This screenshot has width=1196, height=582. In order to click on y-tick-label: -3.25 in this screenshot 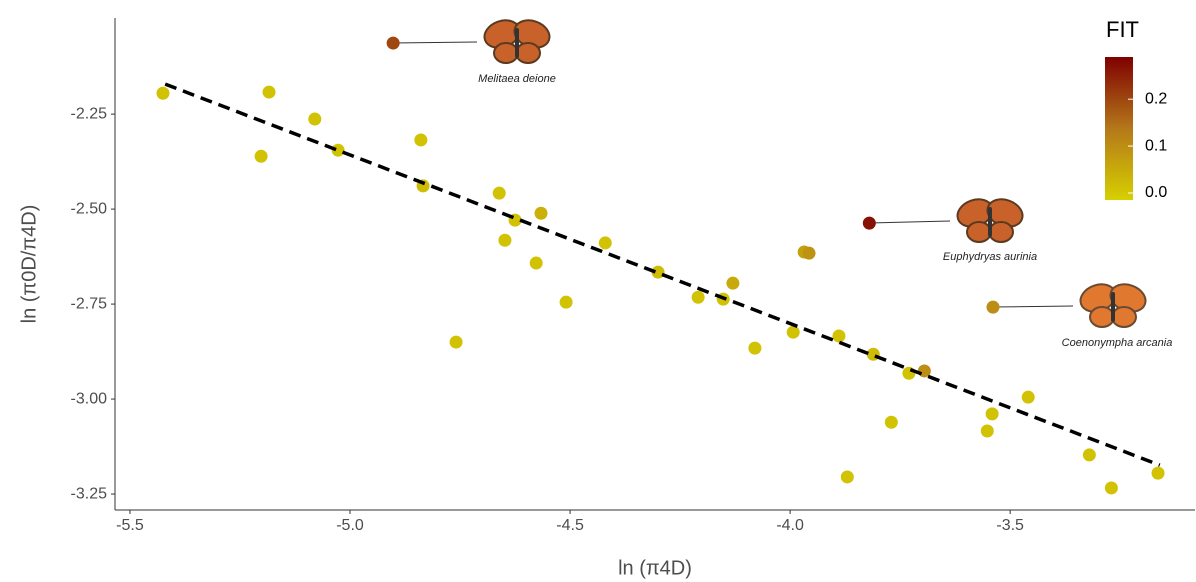, I will do `click(89, 493)`.